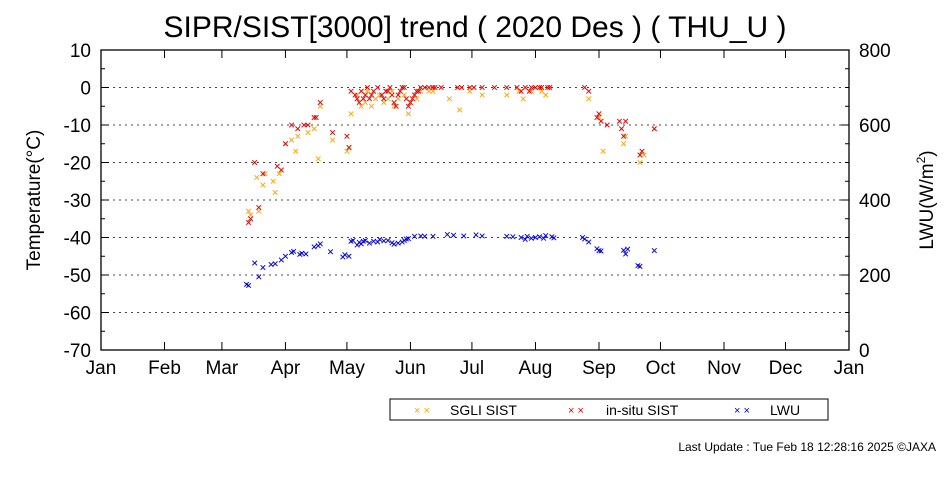 This screenshot has height=480, width=950. Describe the element at coordinates (742, 411) in the screenshot. I see `legend-marker-lwu: × ×` at that location.